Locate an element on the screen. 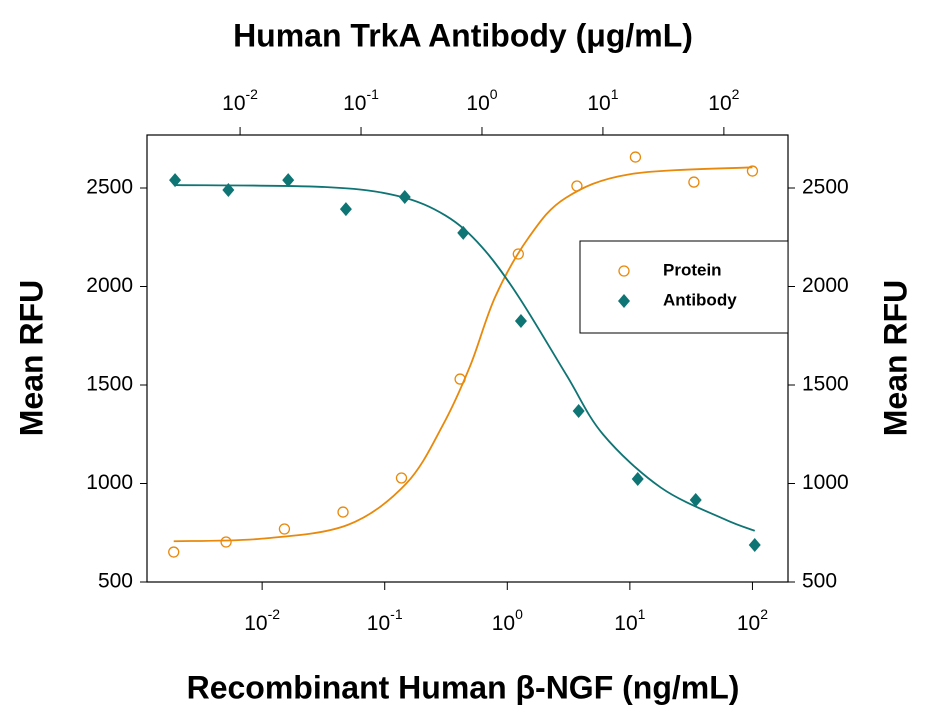  y2-axis-title: Mean RFU is located at coordinates (895, 358).